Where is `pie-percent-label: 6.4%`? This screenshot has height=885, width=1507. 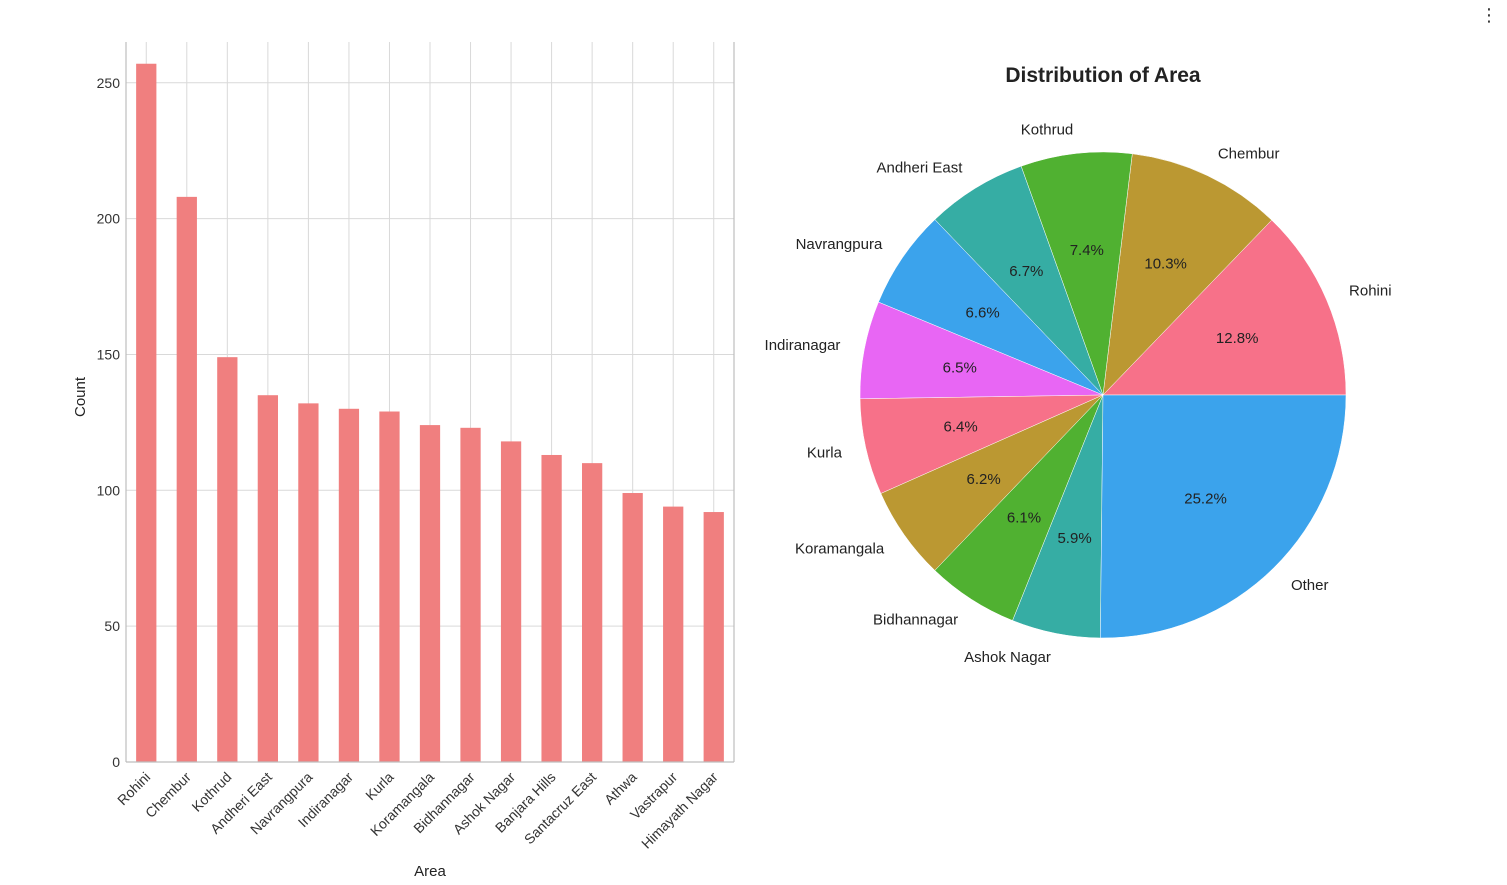
pie-percent-label: 6.4% is located at coordinates (961, 426).